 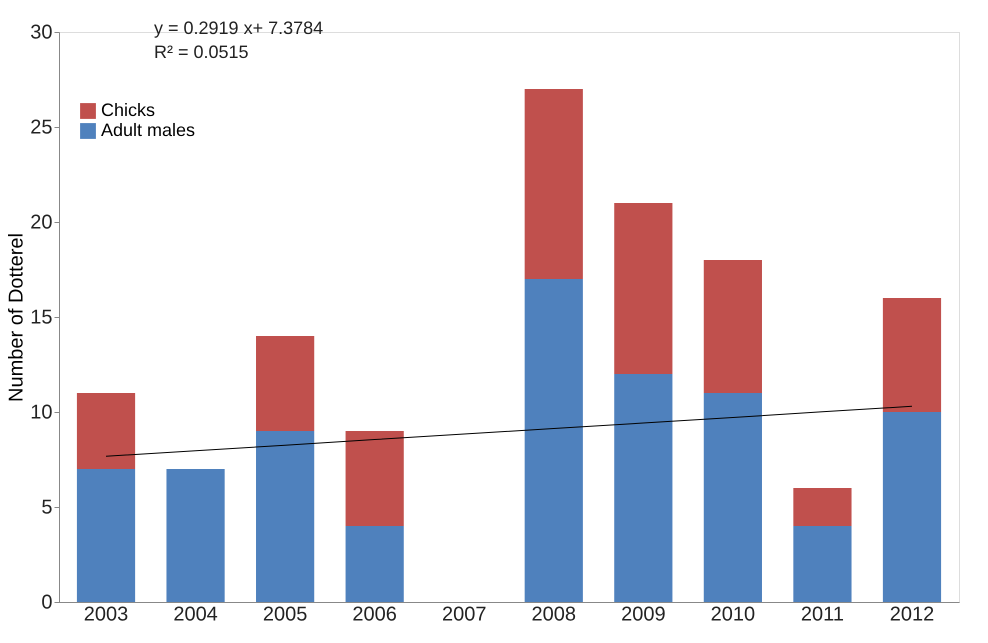 What do you see at coordinates (509, 431) in the screenshot?
I see `line-series` at bounding box center [509, 431].